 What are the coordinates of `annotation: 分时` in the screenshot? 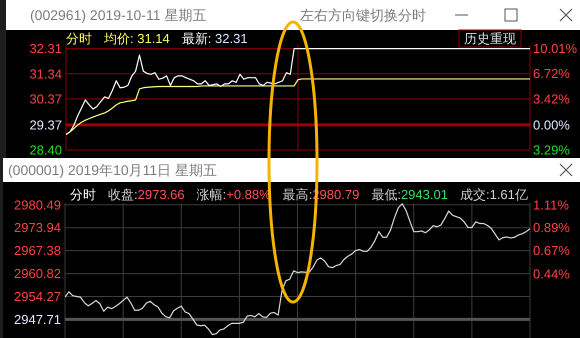 It's located at (79, 38).